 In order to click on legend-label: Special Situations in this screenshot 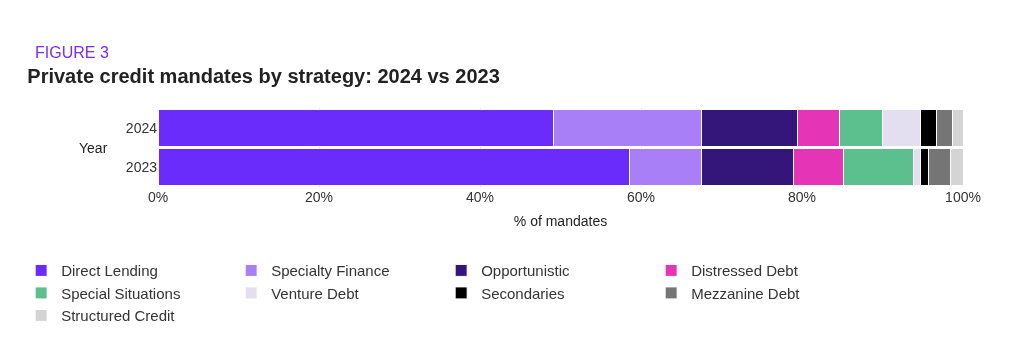, I will do `click(121, 293)`.